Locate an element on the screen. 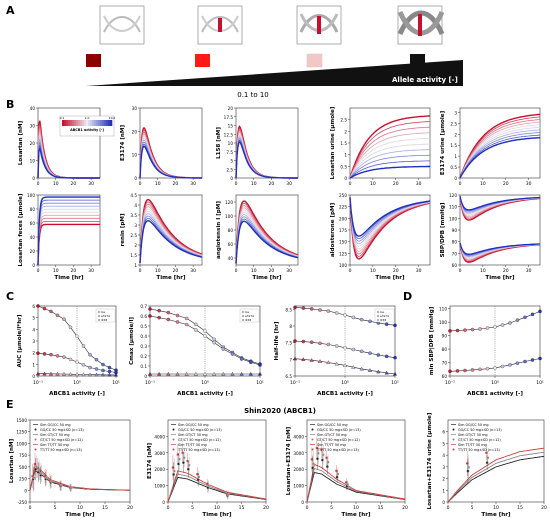 The width and height of the screenshot is (550, 523). legend-label: Sim GT/CT 50 mg is located at coordinates (193, 435).